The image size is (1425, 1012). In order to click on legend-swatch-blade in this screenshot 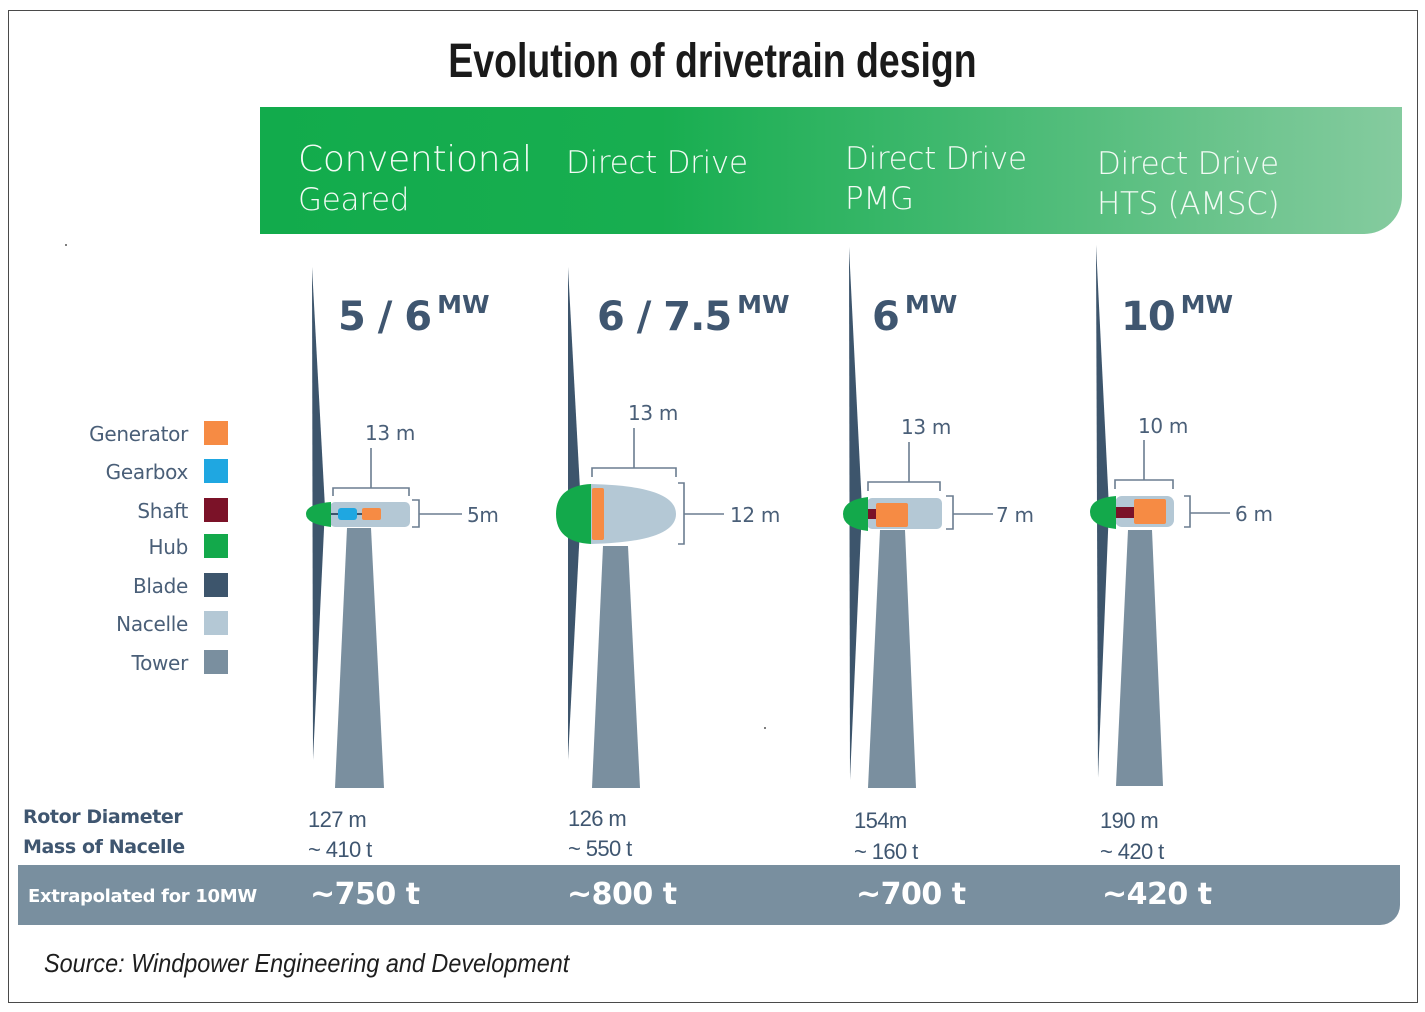, I will do `click(216, 585)`.